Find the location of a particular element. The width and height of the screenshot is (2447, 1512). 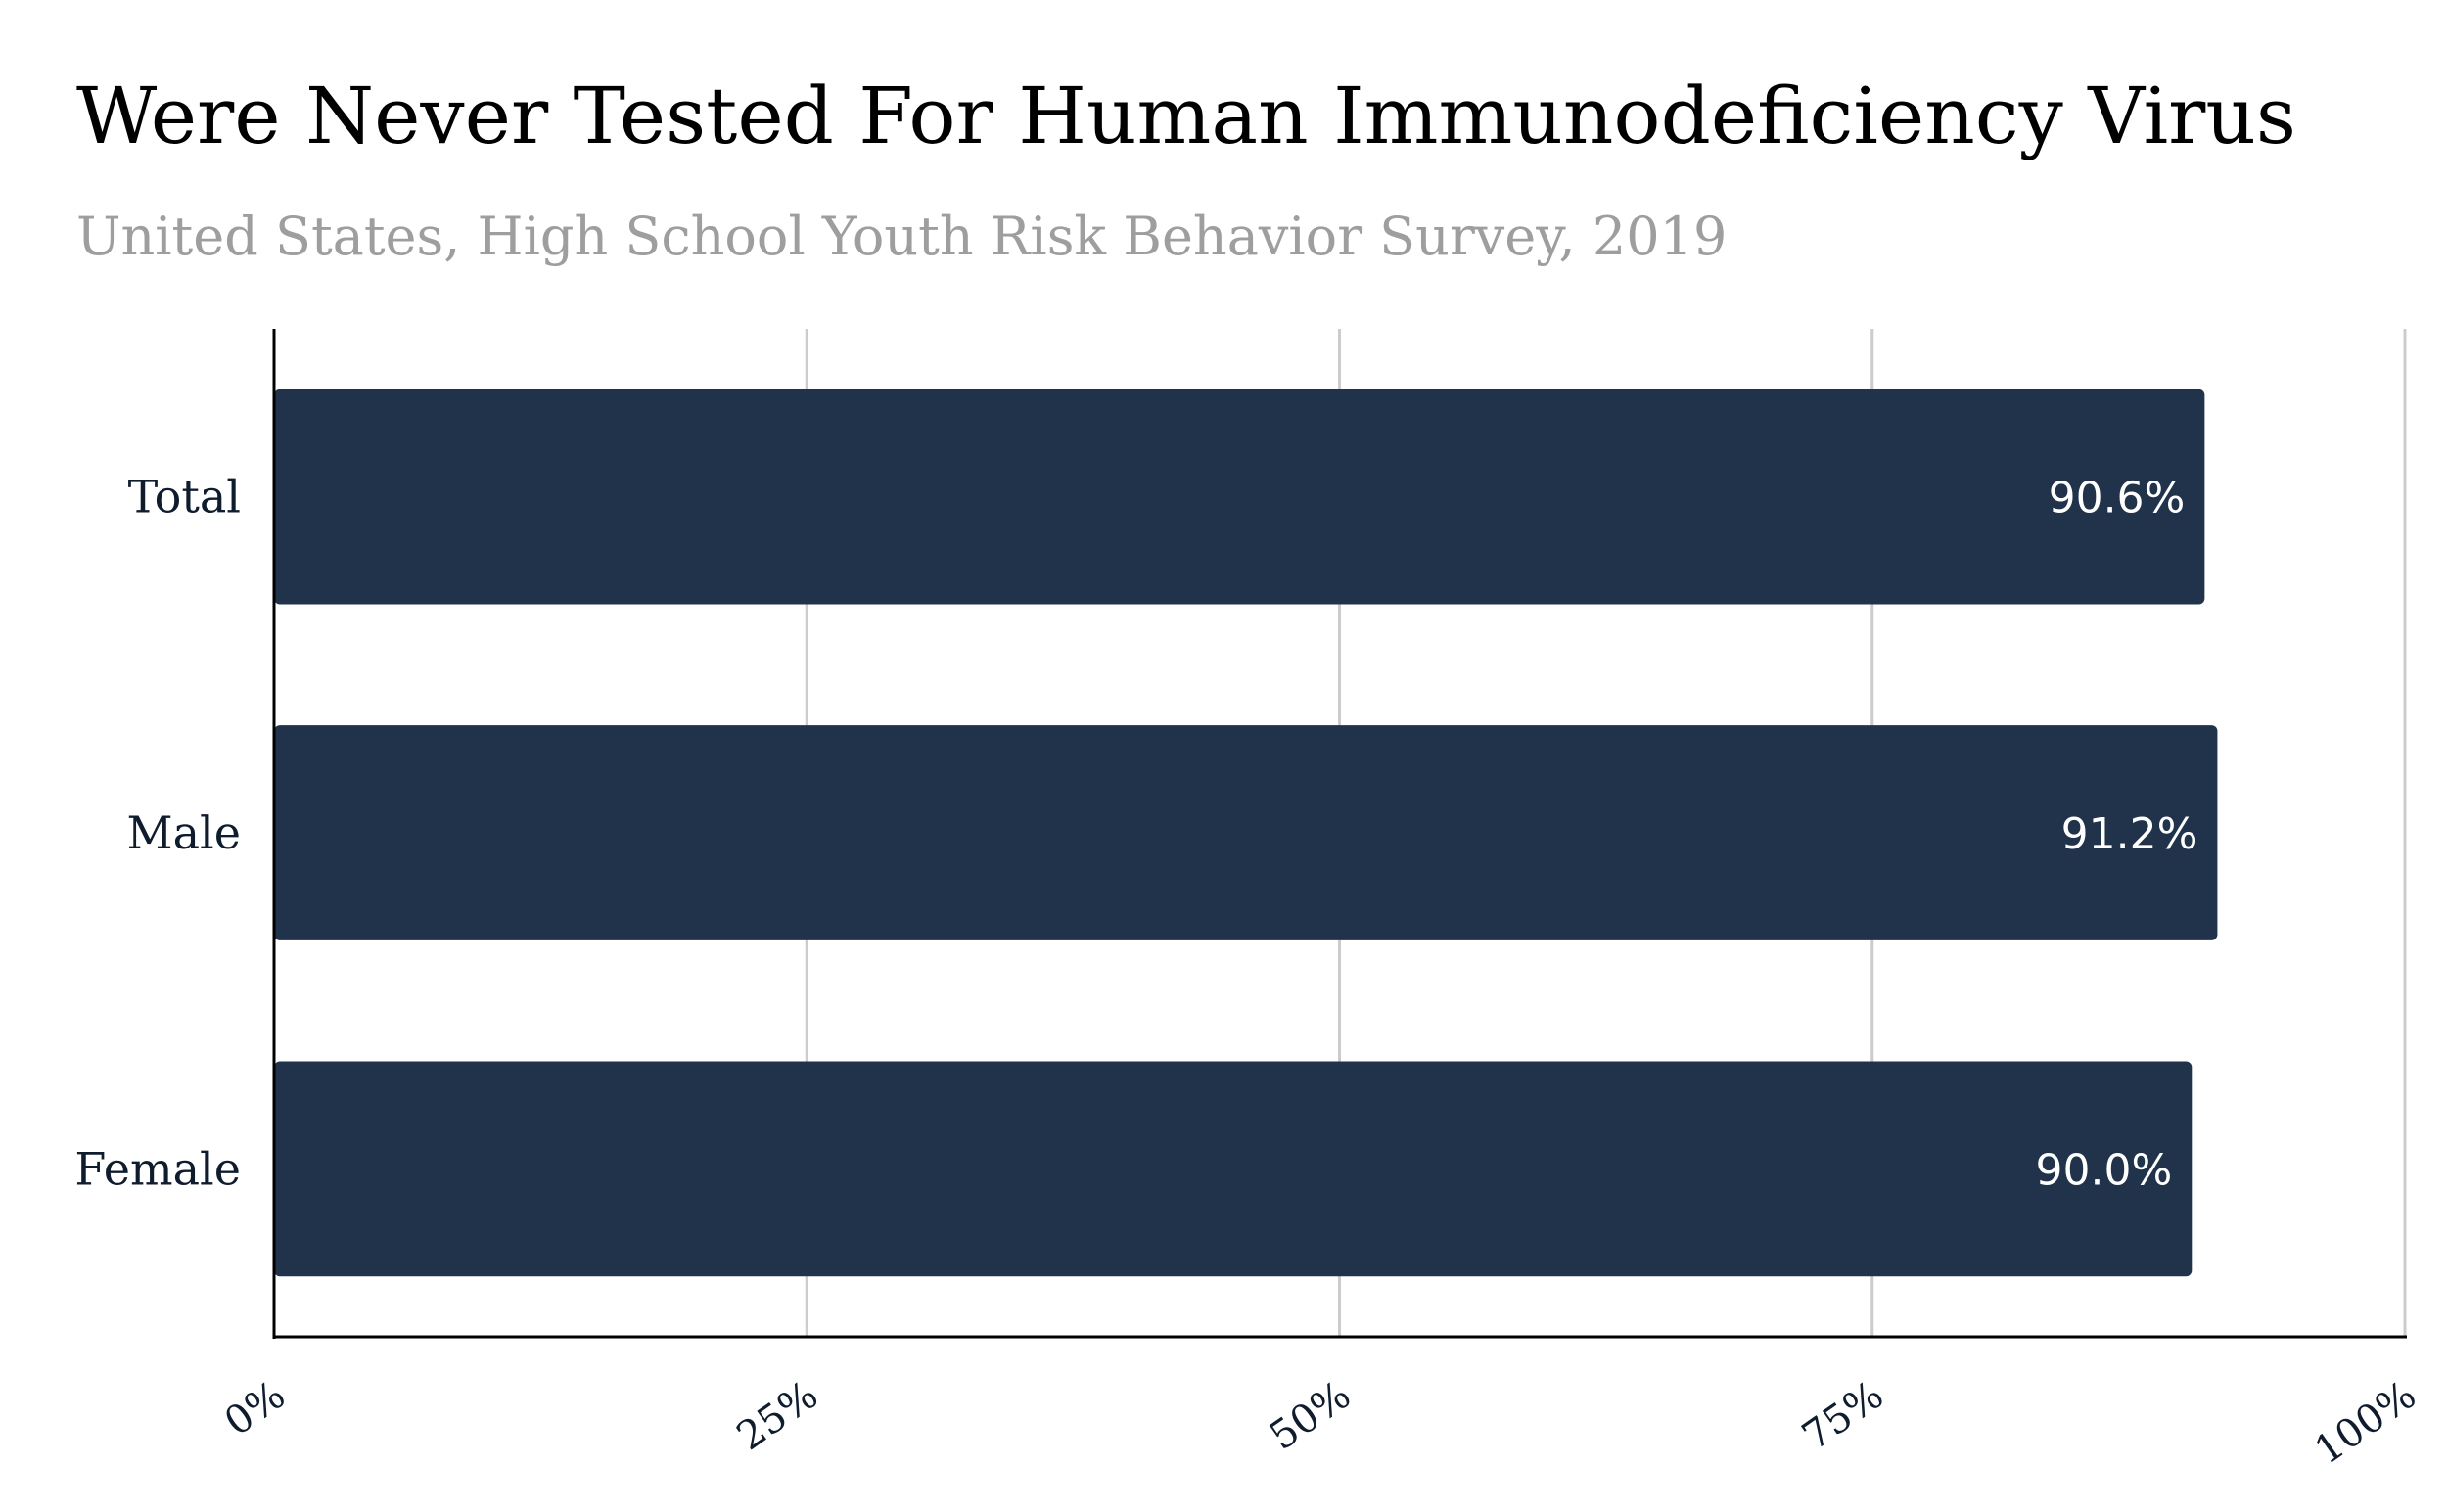

category-label-female: Female is located at coordinates (158, 1168).